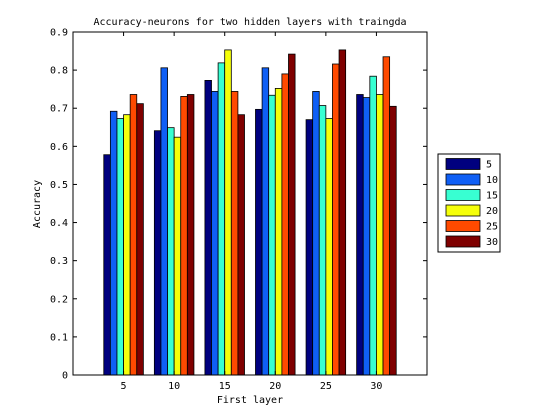 This screenshot has width=560, height=420. Describe the element at coordinates (492, 242) in the screenshot. I see `legend-label: 30` at that location.